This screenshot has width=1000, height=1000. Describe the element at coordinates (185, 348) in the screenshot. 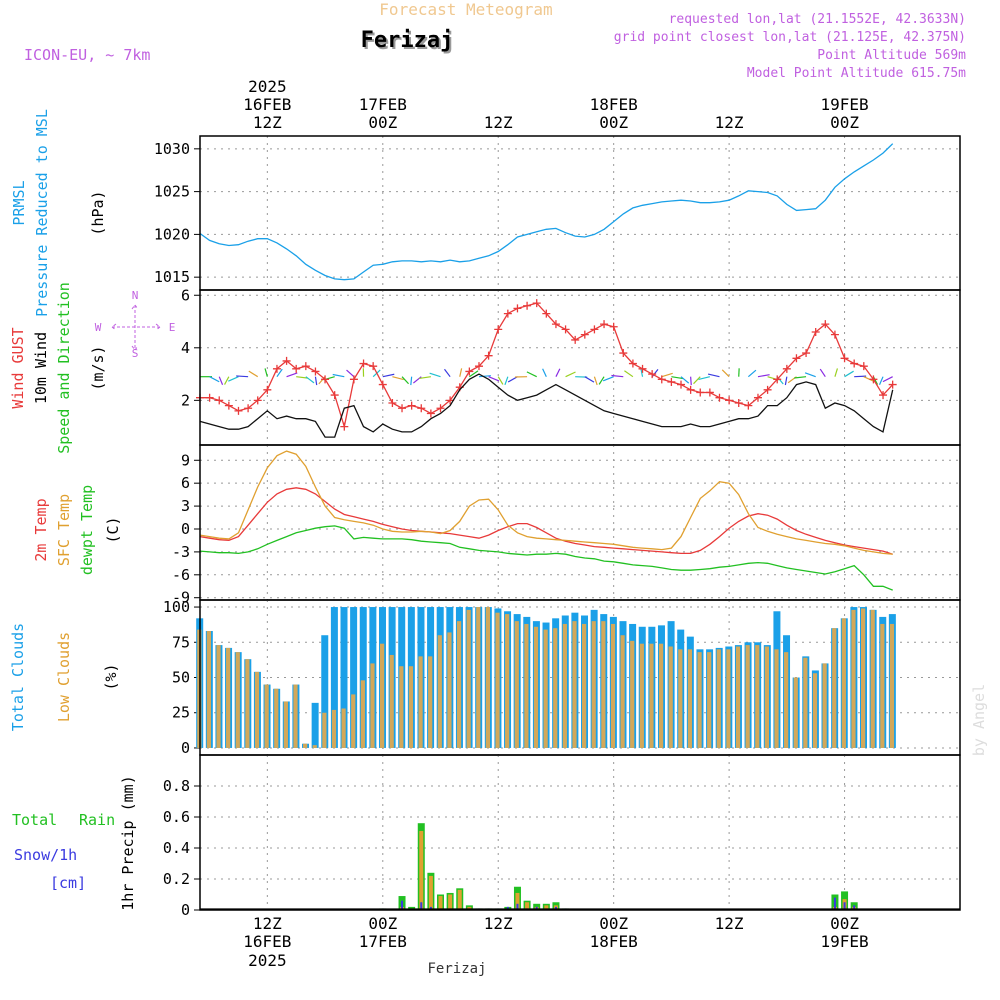

I see `y-tick-label: 4` at that location.